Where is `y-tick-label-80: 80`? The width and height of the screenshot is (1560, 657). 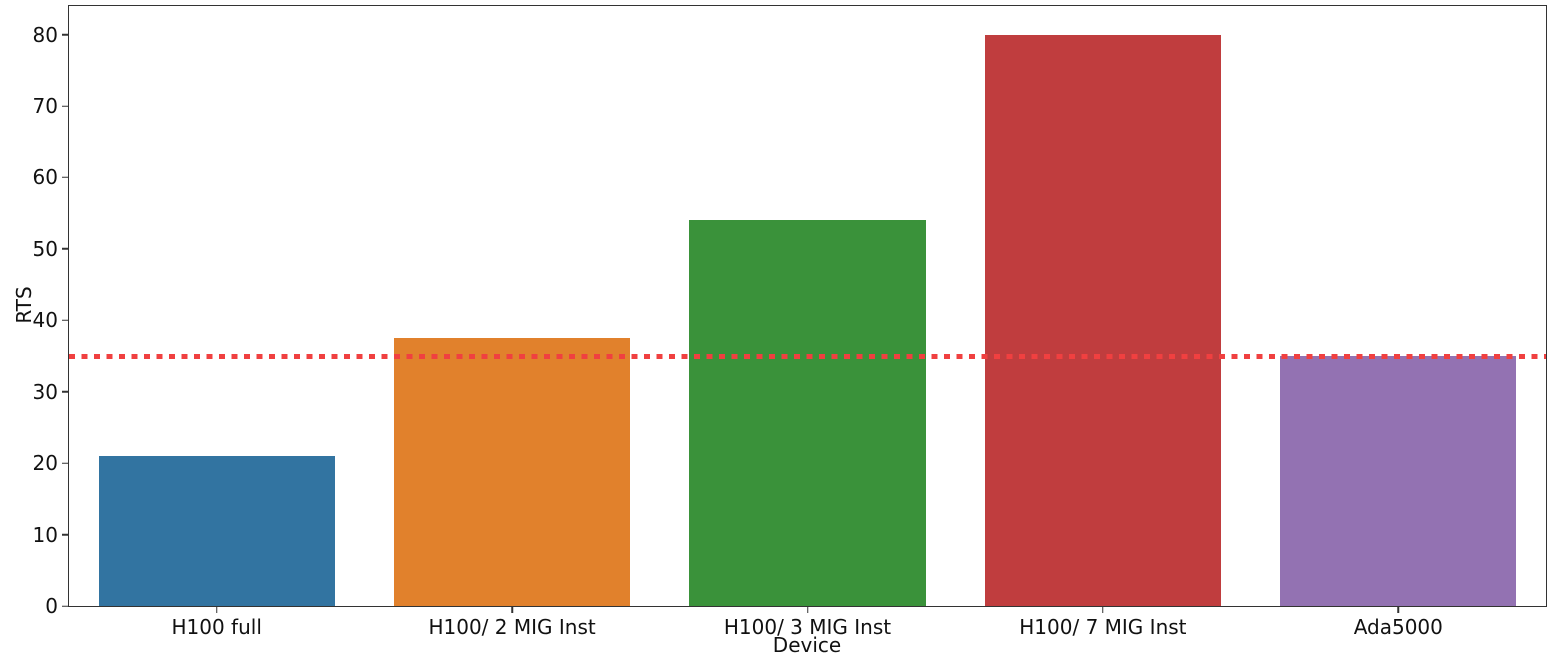 y-tick-label-80: 80 is located at coordinates (45, 34).